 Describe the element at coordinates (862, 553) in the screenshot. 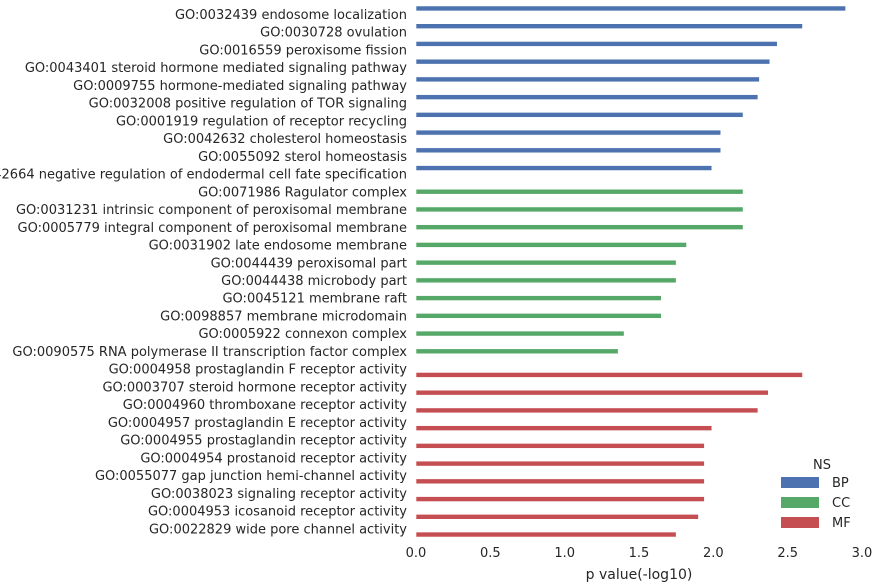

I see `x-tick-label: 3.0` at that location.